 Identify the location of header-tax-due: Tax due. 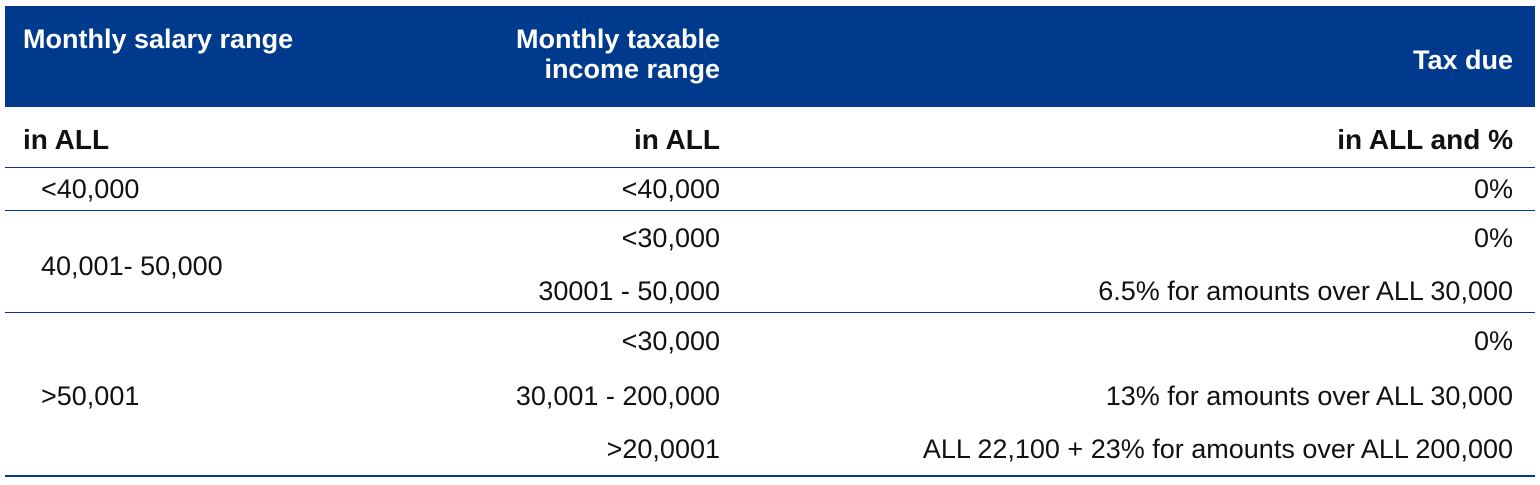
(1462, 60).